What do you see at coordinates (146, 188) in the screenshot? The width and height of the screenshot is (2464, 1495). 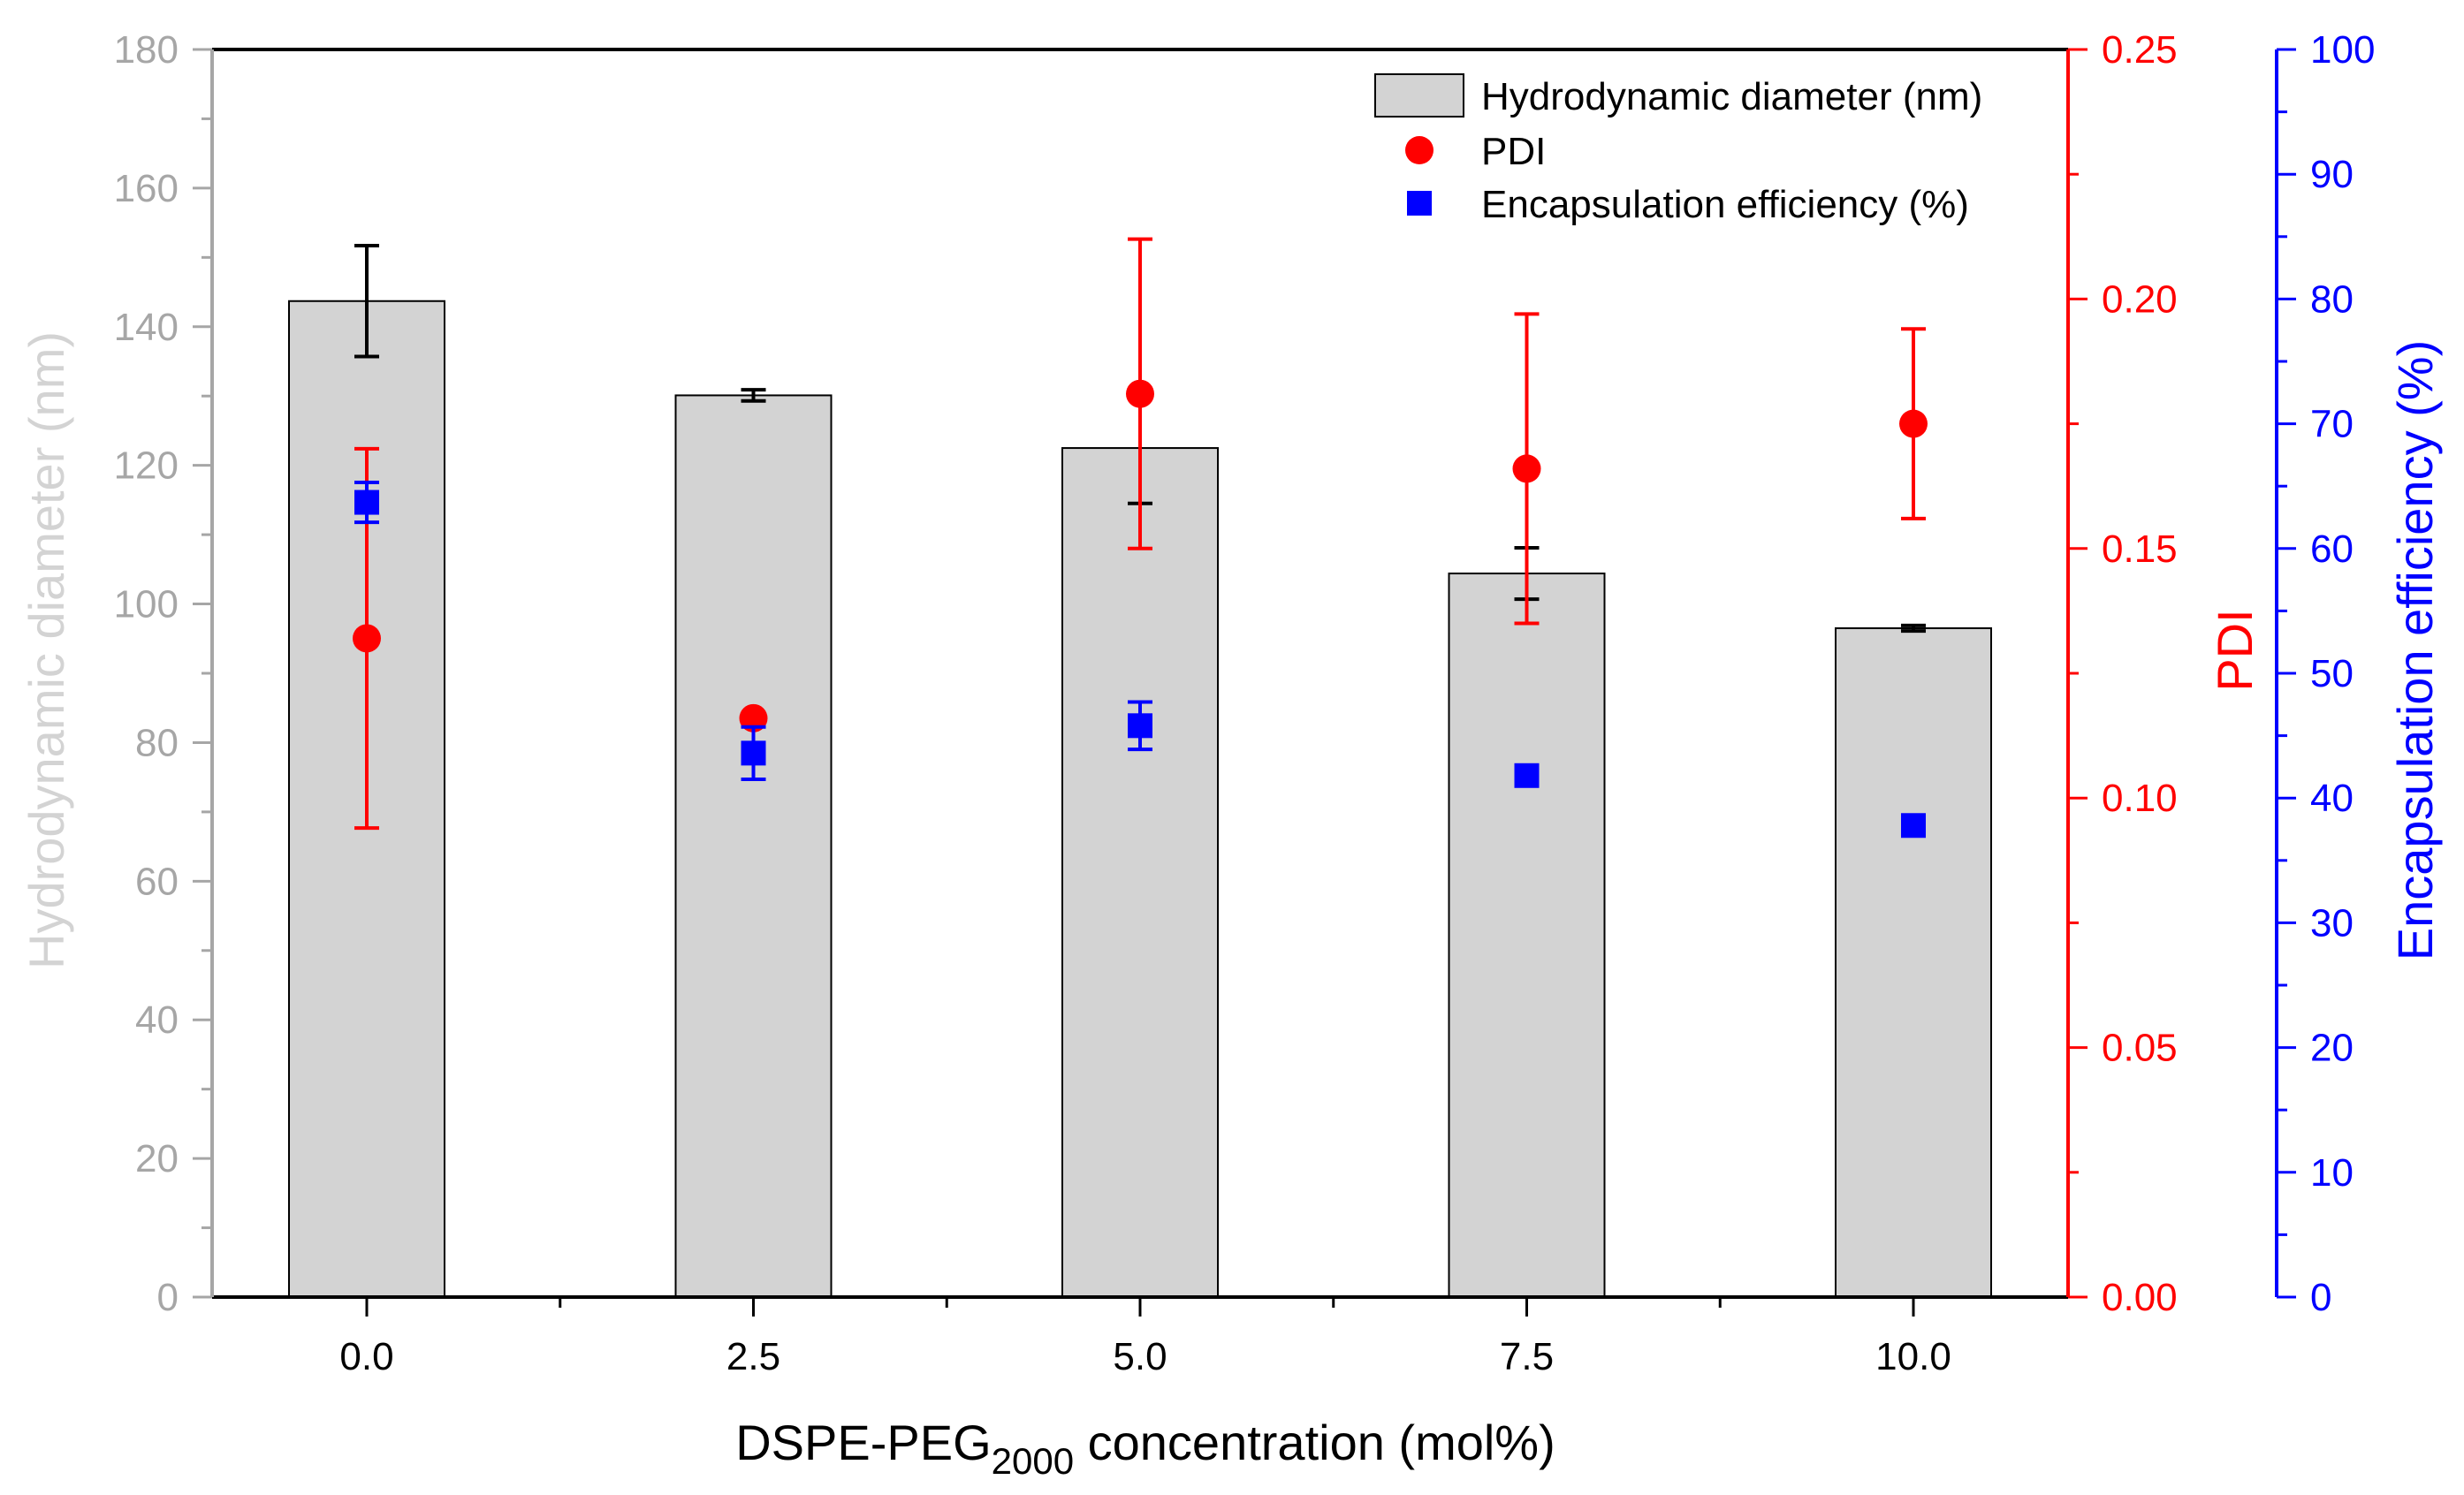 I see `y-left-tick-label-8: 160` at bounding box center [146, 188].